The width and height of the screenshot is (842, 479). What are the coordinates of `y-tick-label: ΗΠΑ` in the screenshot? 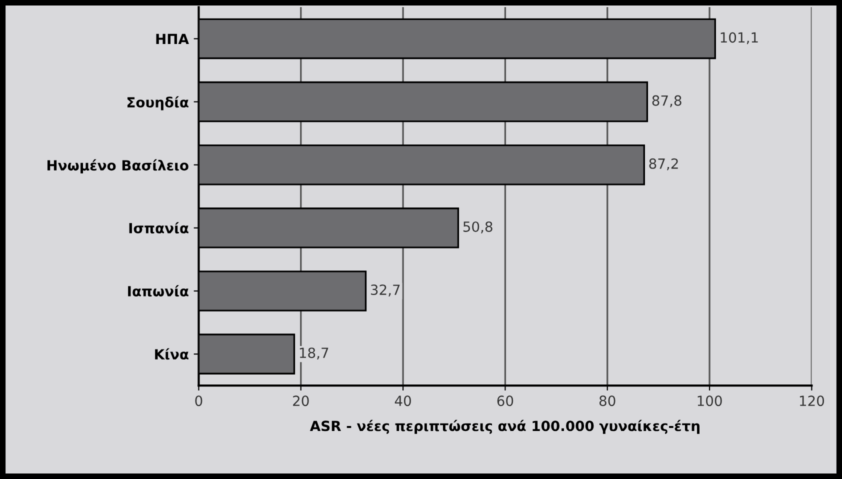 It's located at (172, 39).